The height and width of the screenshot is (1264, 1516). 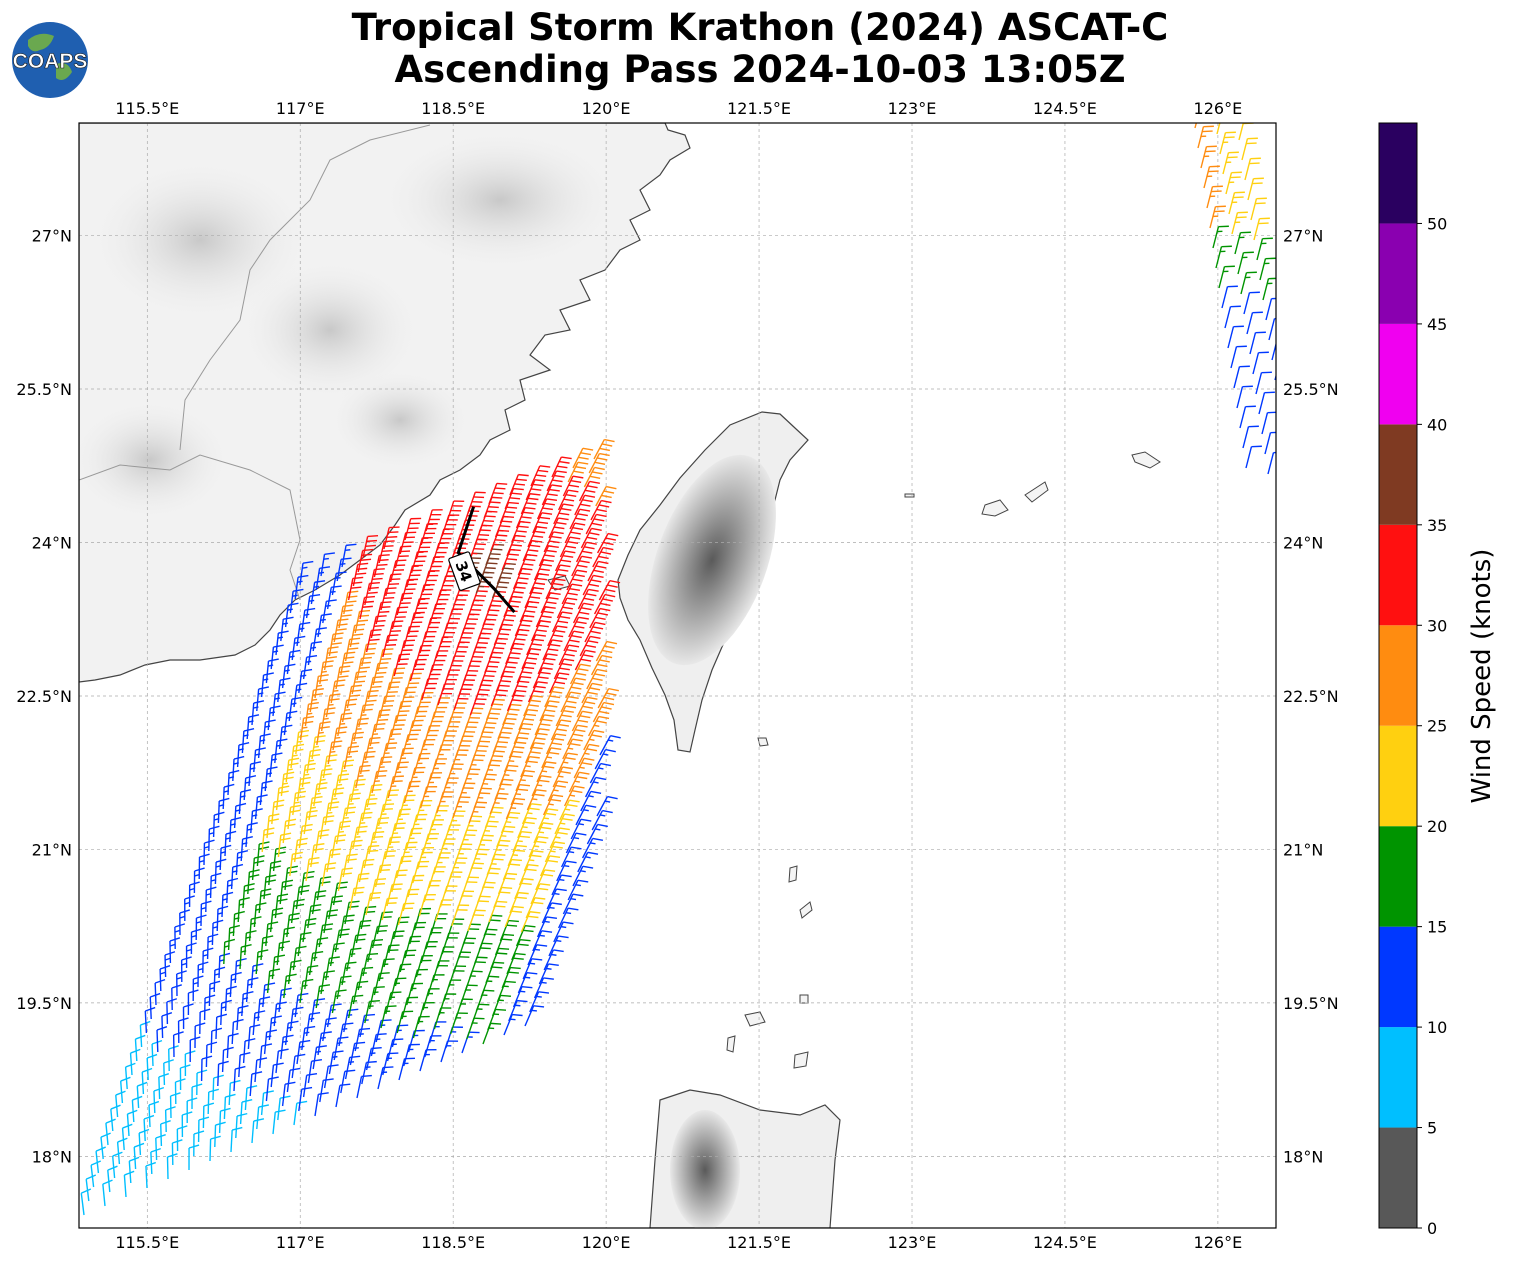 What do you see at coordinates (1437, 826) in the screenshot?
I see `colorbar-tick-label: 20` at bounding box center [1437, 826].